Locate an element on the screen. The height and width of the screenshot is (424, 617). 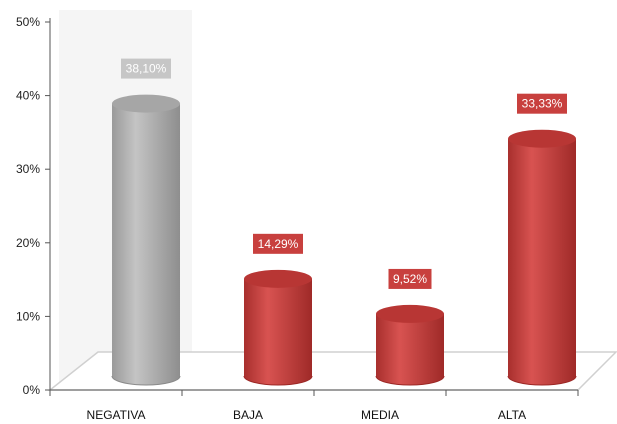
data-label: 33,33% is located at coordinates (542, 103).